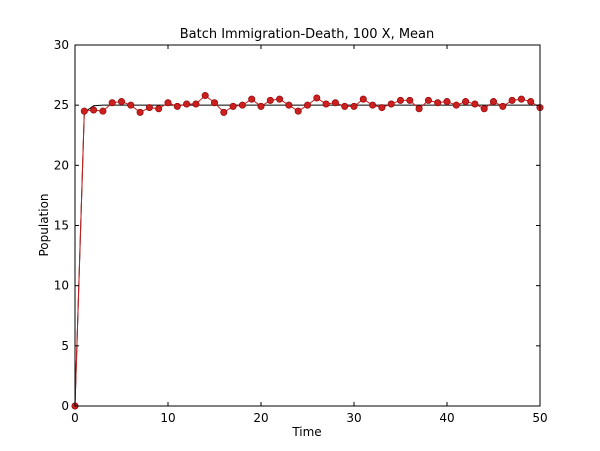 Image resolution: width=600 pixels, height=451 pixels. What do you see at coordinates (61, 45) in the screenshot?
I see `y-tick-label: 30` at bounding box center [61, 45].